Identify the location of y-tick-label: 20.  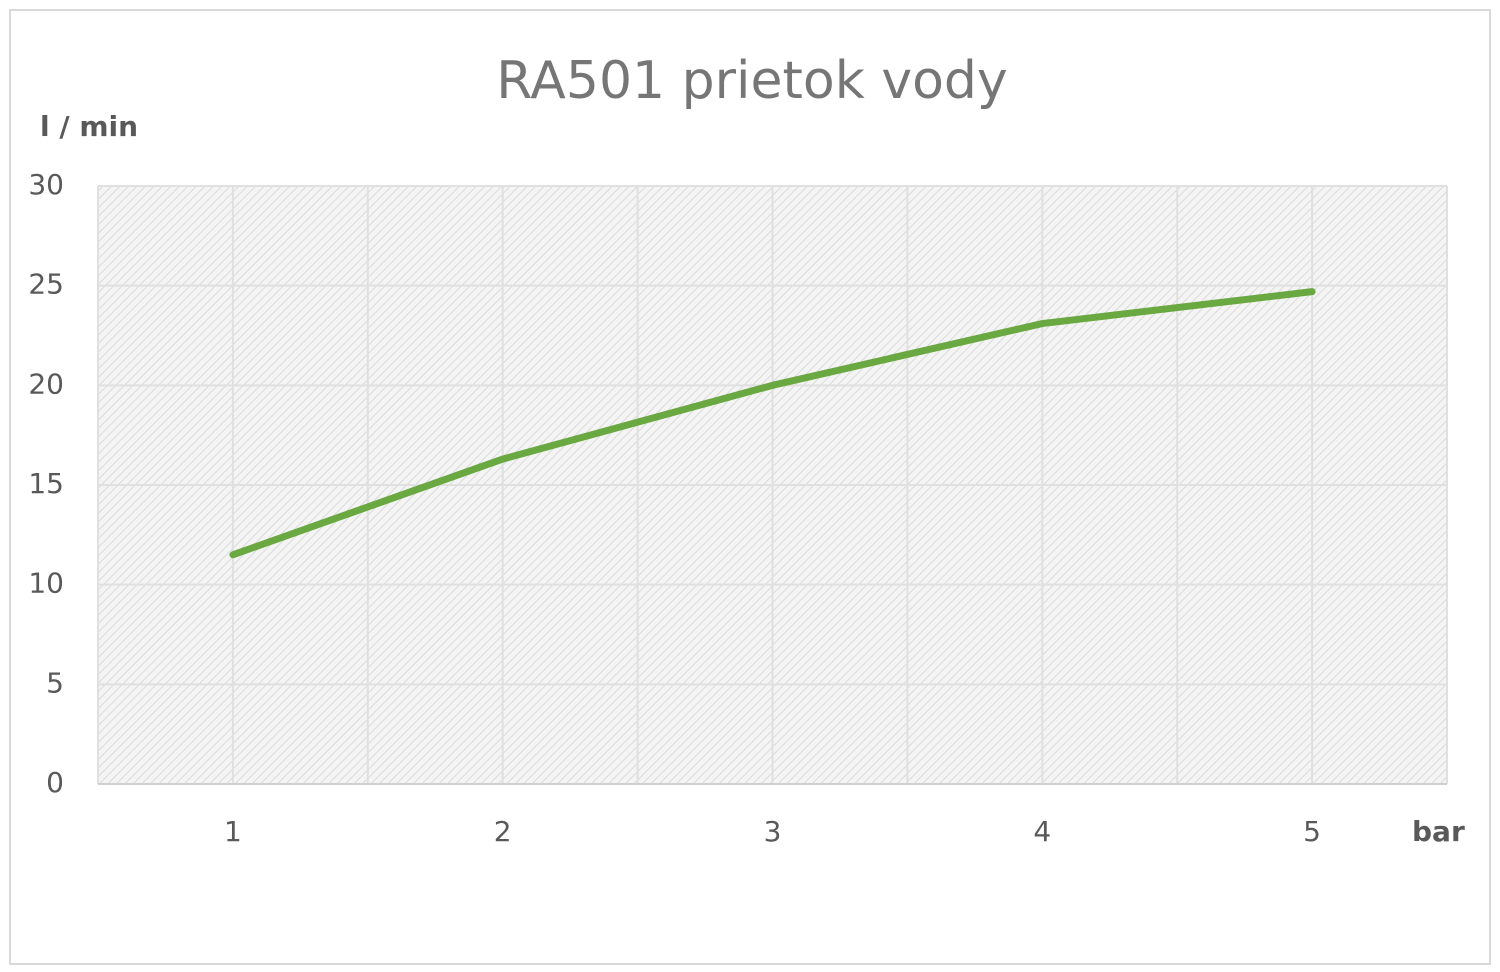
(46, 383).